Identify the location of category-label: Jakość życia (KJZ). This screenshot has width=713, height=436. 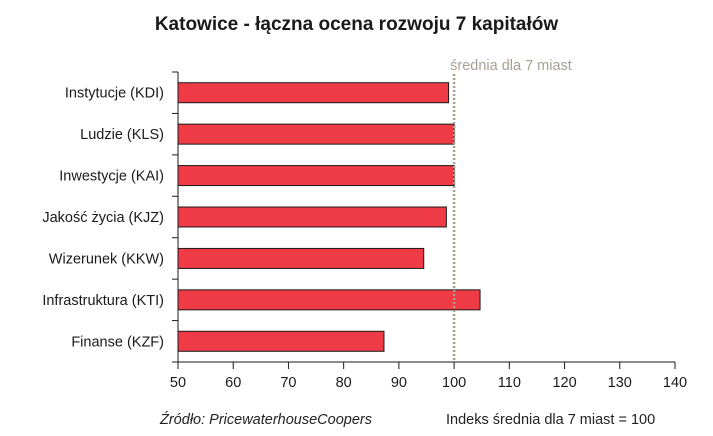
(103, 218).